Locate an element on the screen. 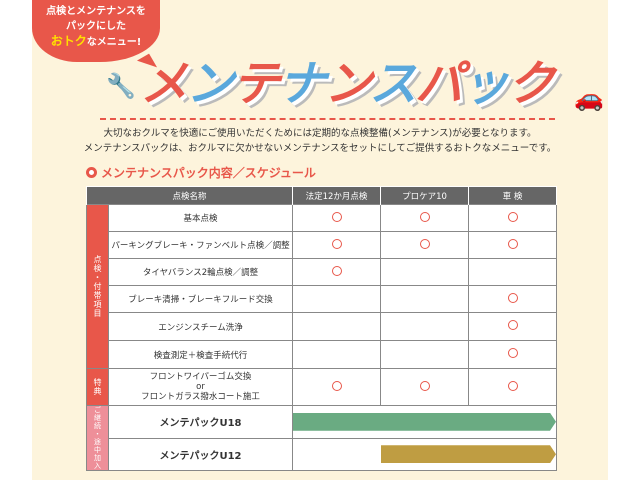  header-procare: プロケア10 is located at coordinates (424, 195).